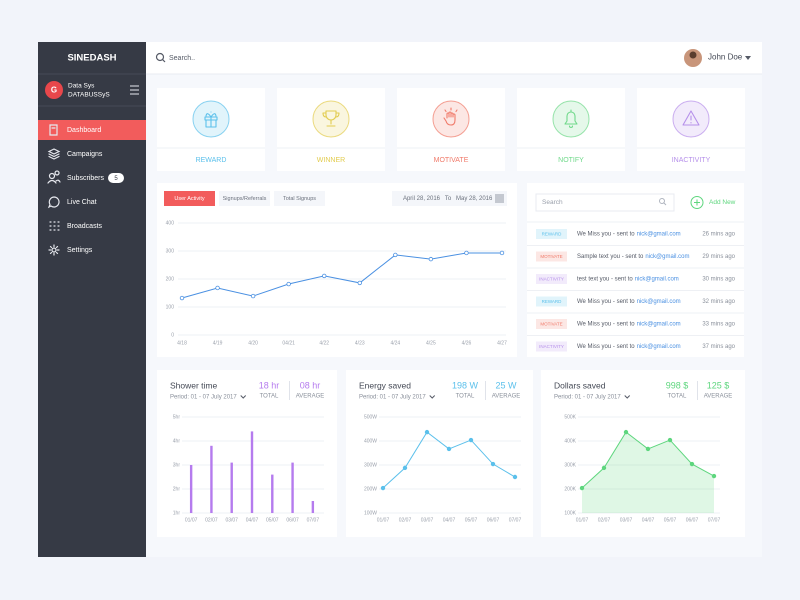  Describe the element at coordinates (177, 465) in the screenshot. I see `y-tick-label: 3hr` at that location.